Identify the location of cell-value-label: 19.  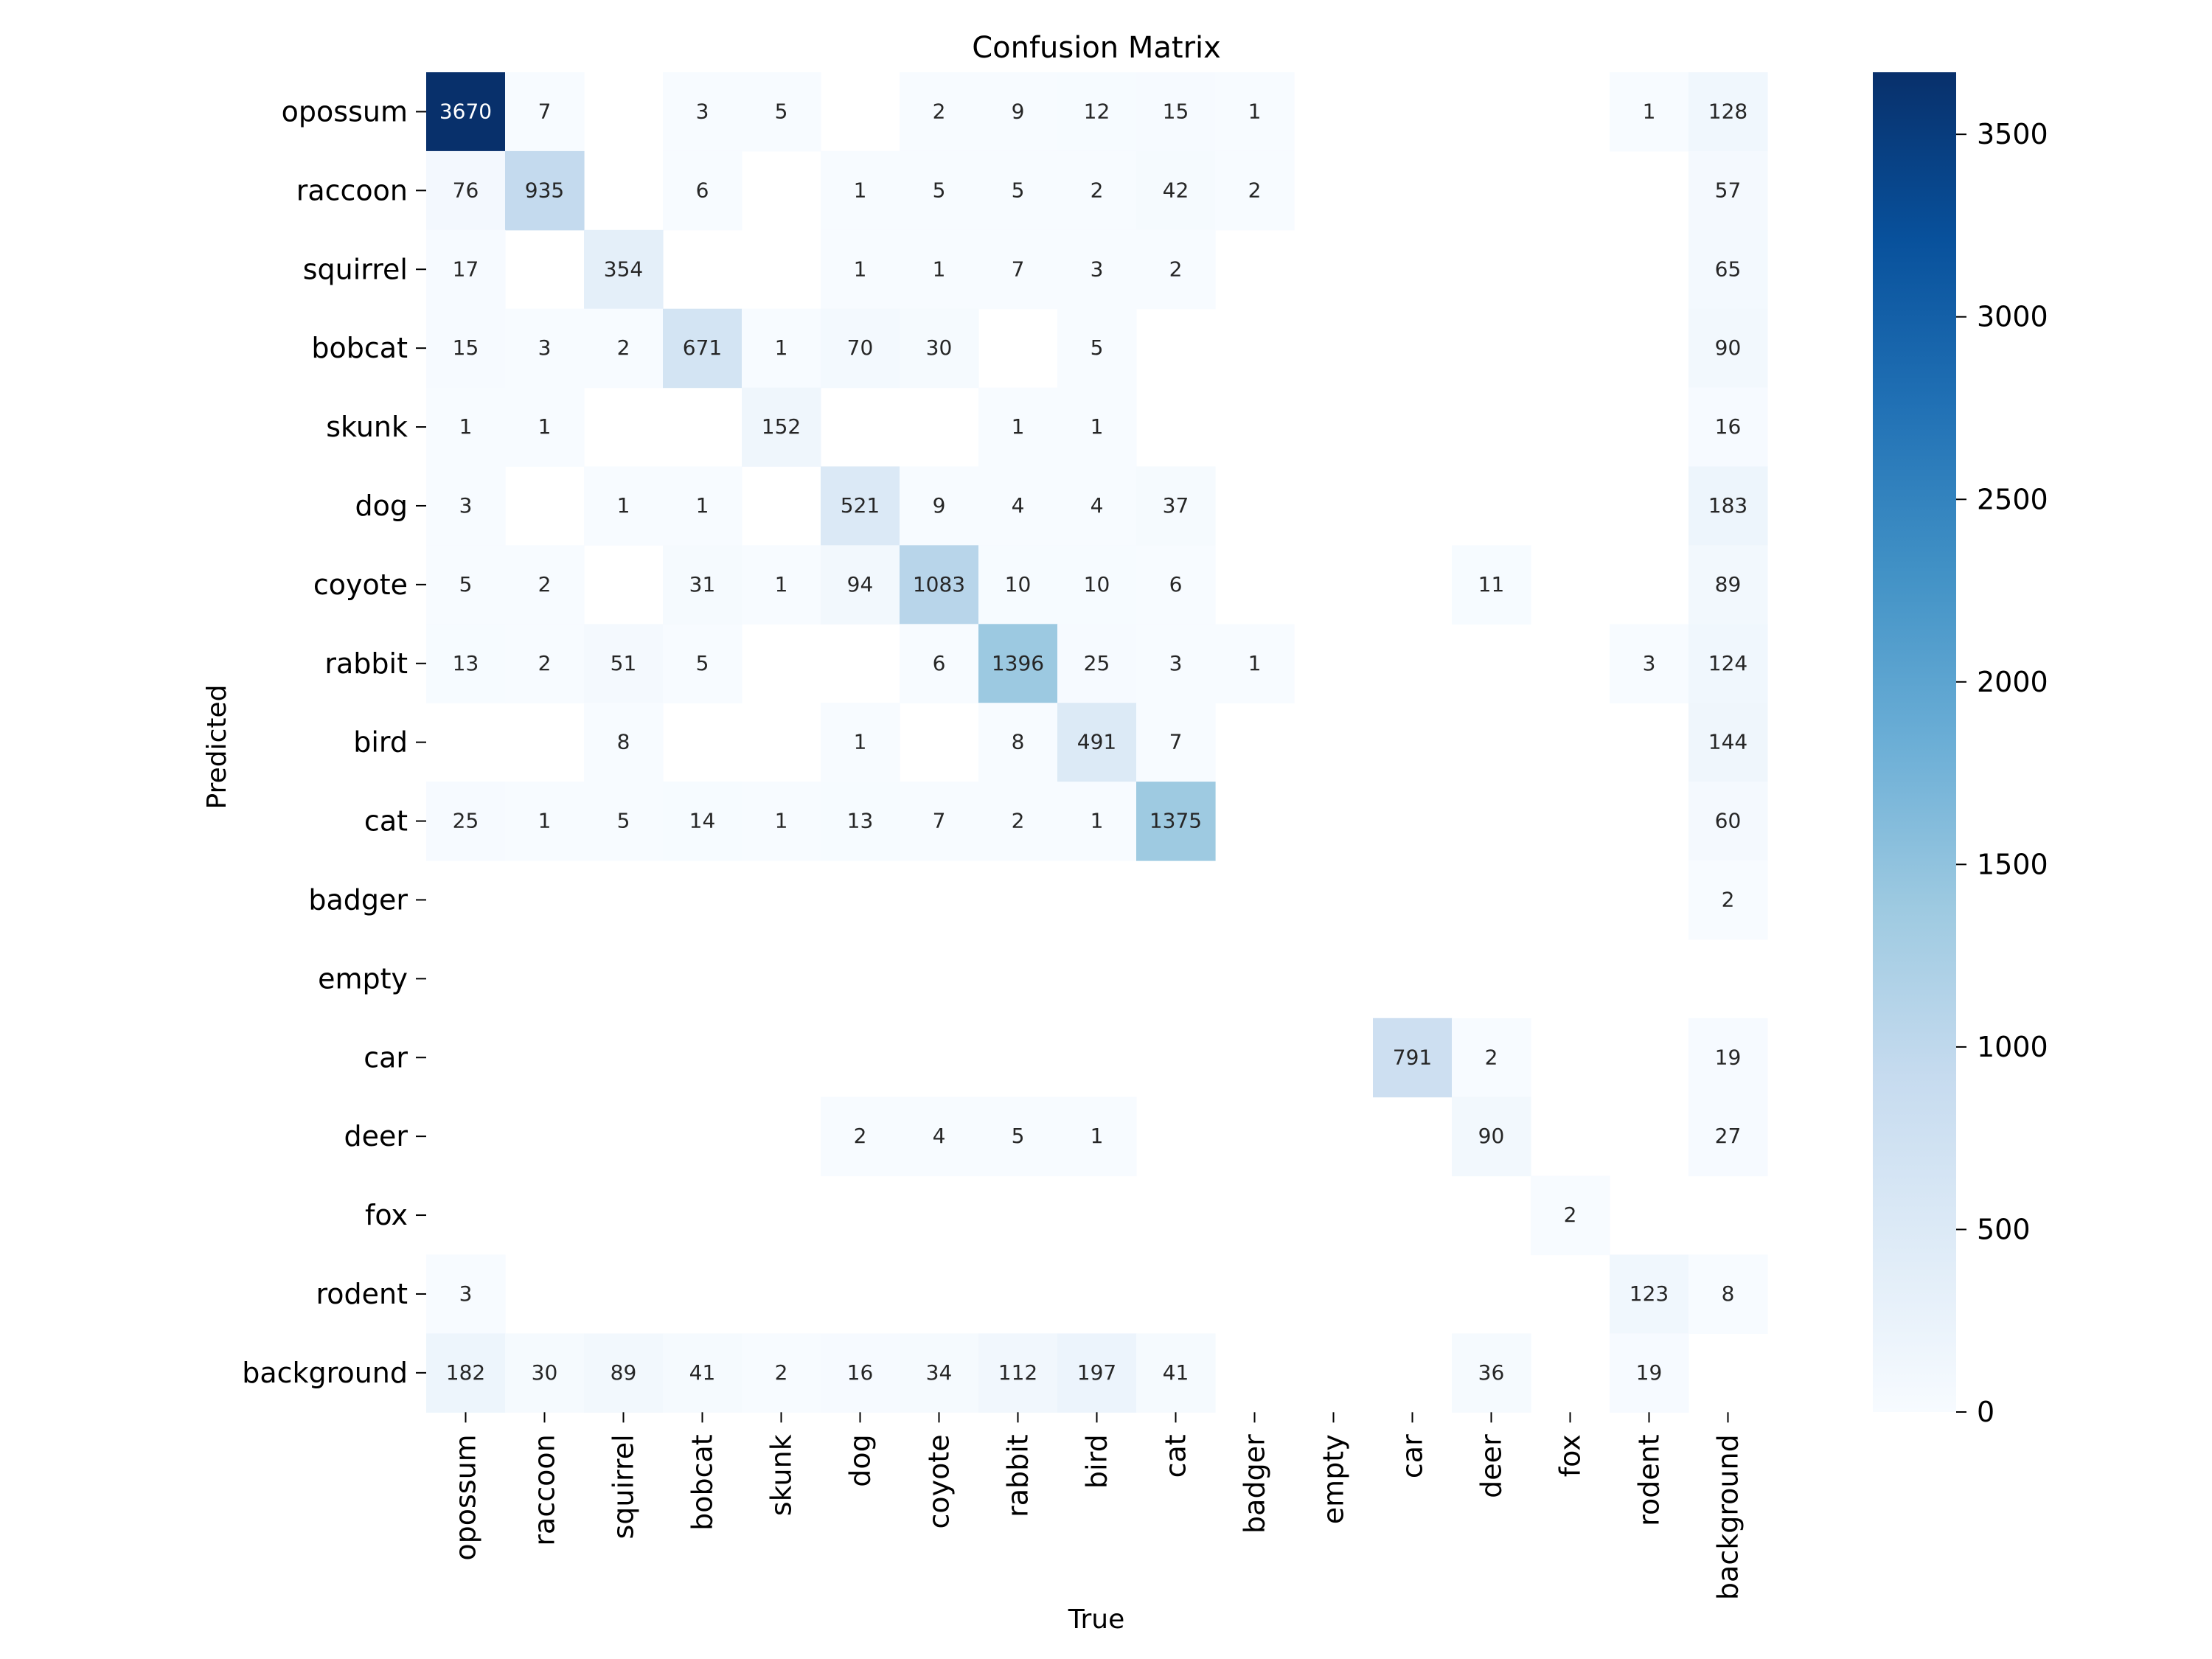
(1649, 1372).